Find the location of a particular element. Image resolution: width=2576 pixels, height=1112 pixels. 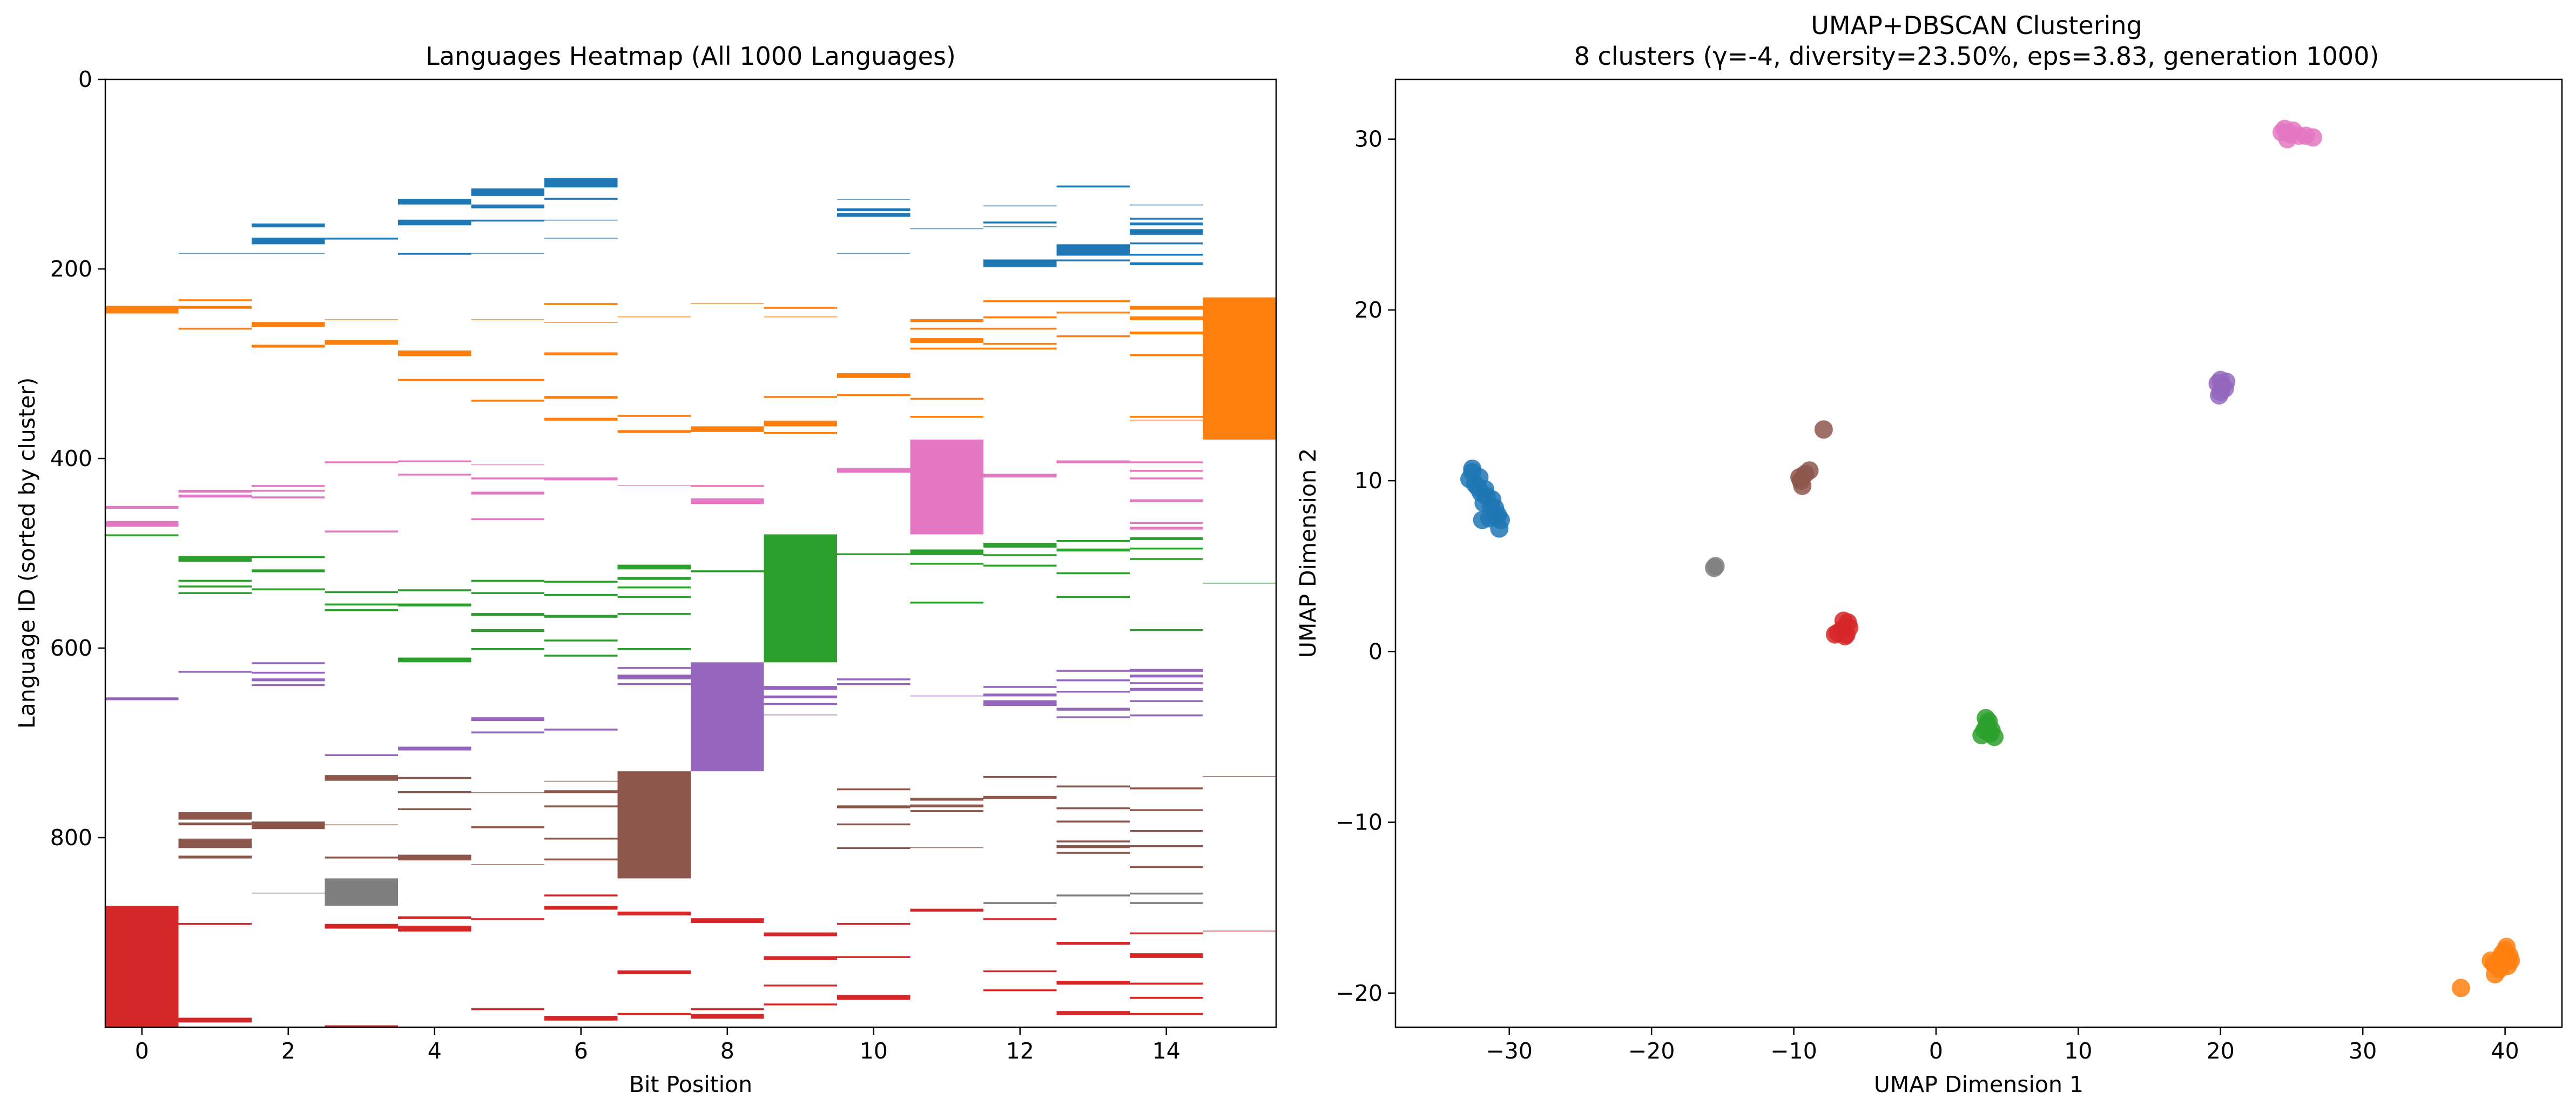

heatmap-x-label: Bit Position is located at coordinates (690, 1084).